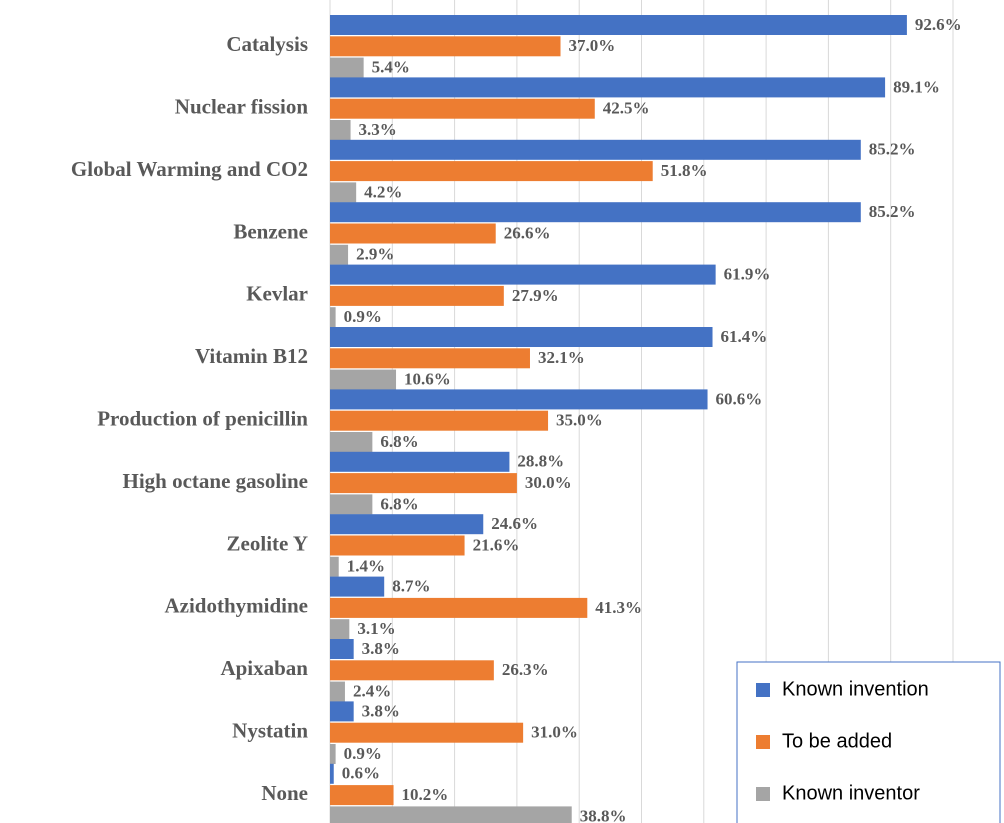 The image size is (1004, 823). What do you see at coordinates (236, 606) in the screenshot?
I see `y-tick-label: Azidothymidine` at bounding box center [236, 606].